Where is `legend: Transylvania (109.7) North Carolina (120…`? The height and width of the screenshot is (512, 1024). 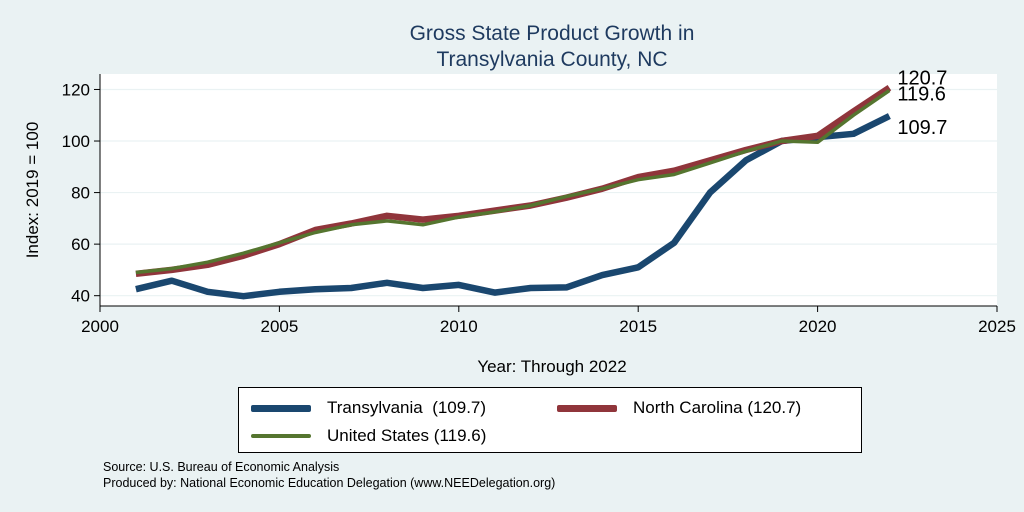
legend: Transylvania (109.7) North Carolina (120… is located at coordinates (550, 420).